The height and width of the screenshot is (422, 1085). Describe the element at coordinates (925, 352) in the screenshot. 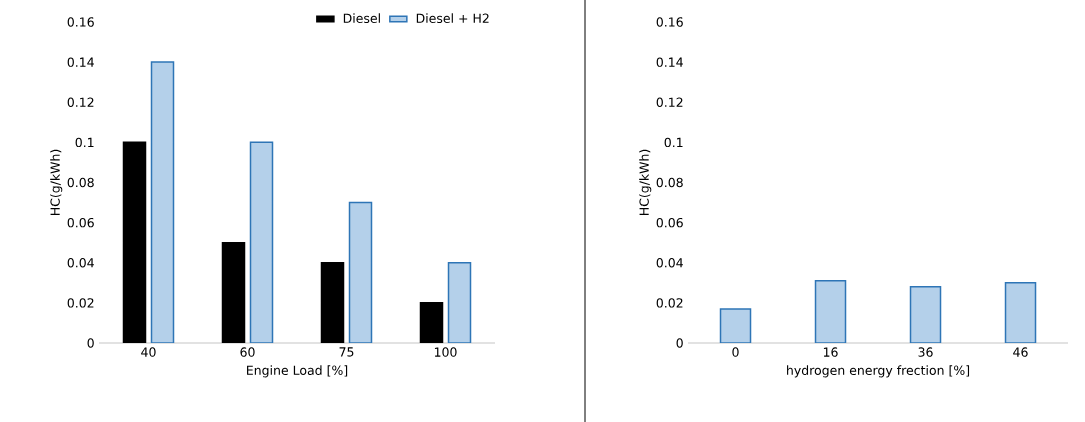

I see `x-tick-label: 36` at that location.